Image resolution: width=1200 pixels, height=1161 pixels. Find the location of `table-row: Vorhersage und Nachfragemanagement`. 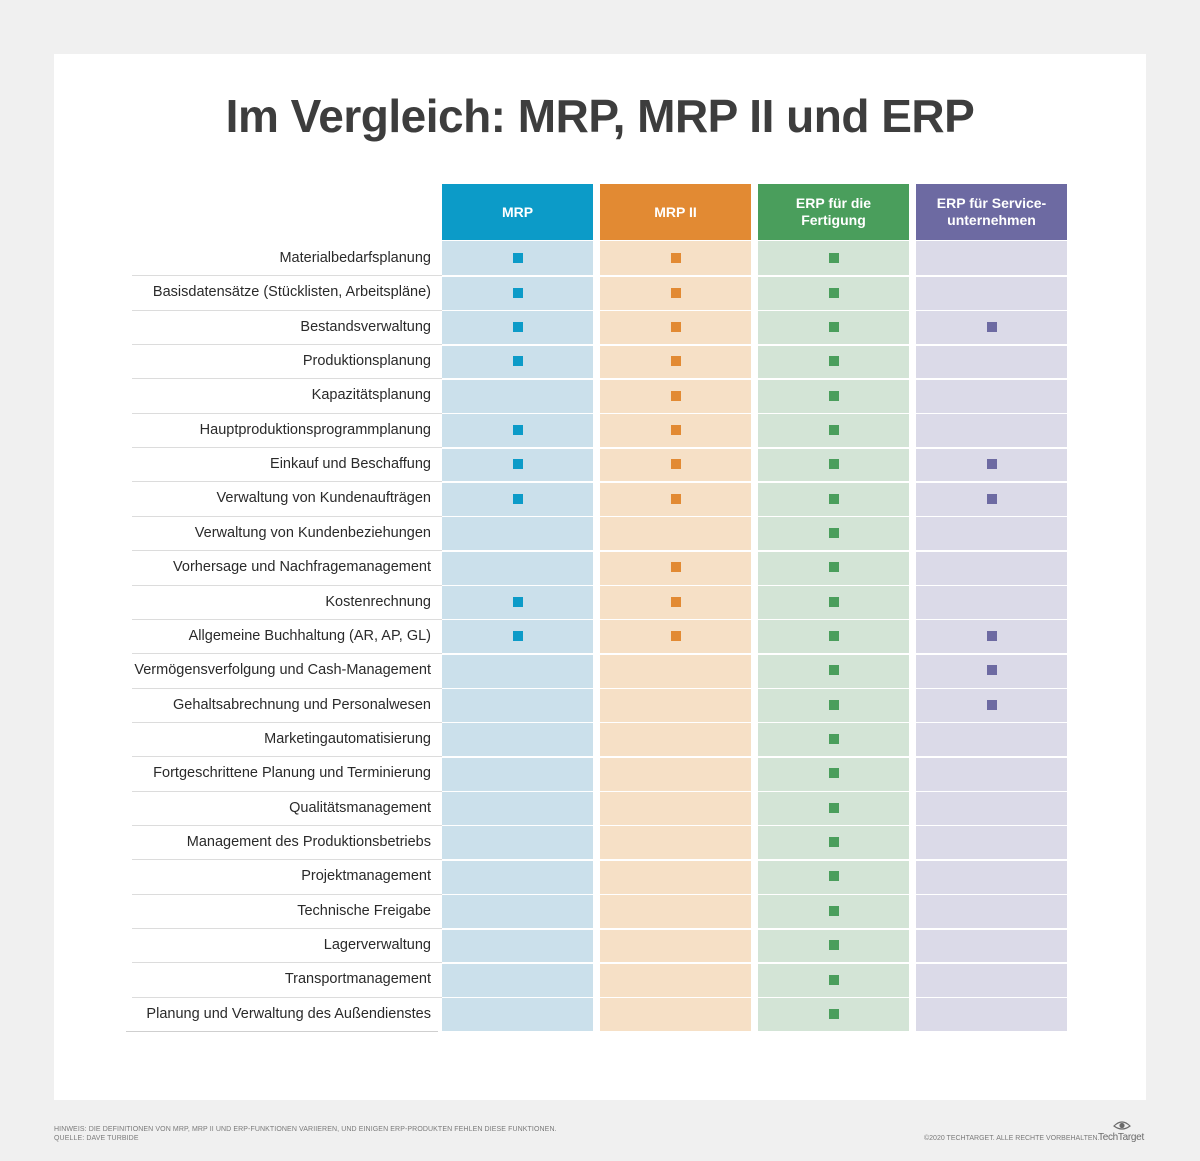

table-row: Vorhersage und Nachfragemanagement is located at coordinates (598, 567).